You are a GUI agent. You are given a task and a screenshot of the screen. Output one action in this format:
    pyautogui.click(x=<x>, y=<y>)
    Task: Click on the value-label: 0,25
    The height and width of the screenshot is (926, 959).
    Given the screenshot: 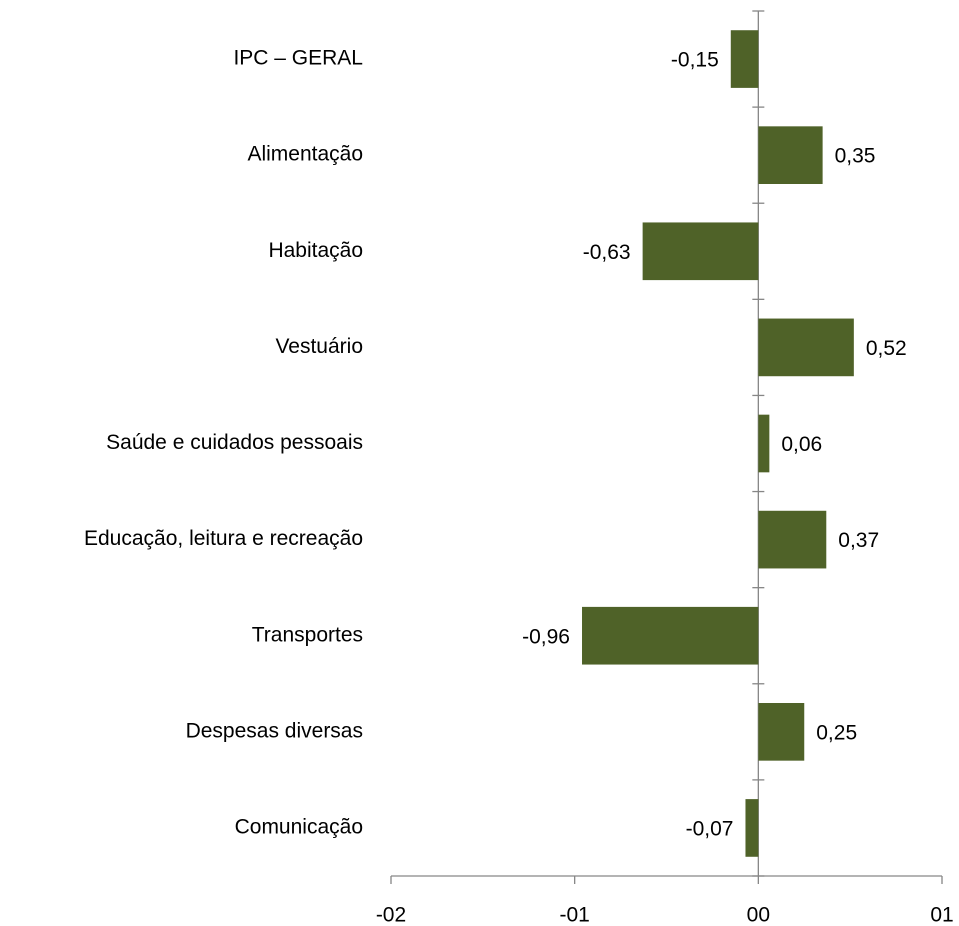 What is the action you would take?
    pyautogui.click(x=836, y=732)
    